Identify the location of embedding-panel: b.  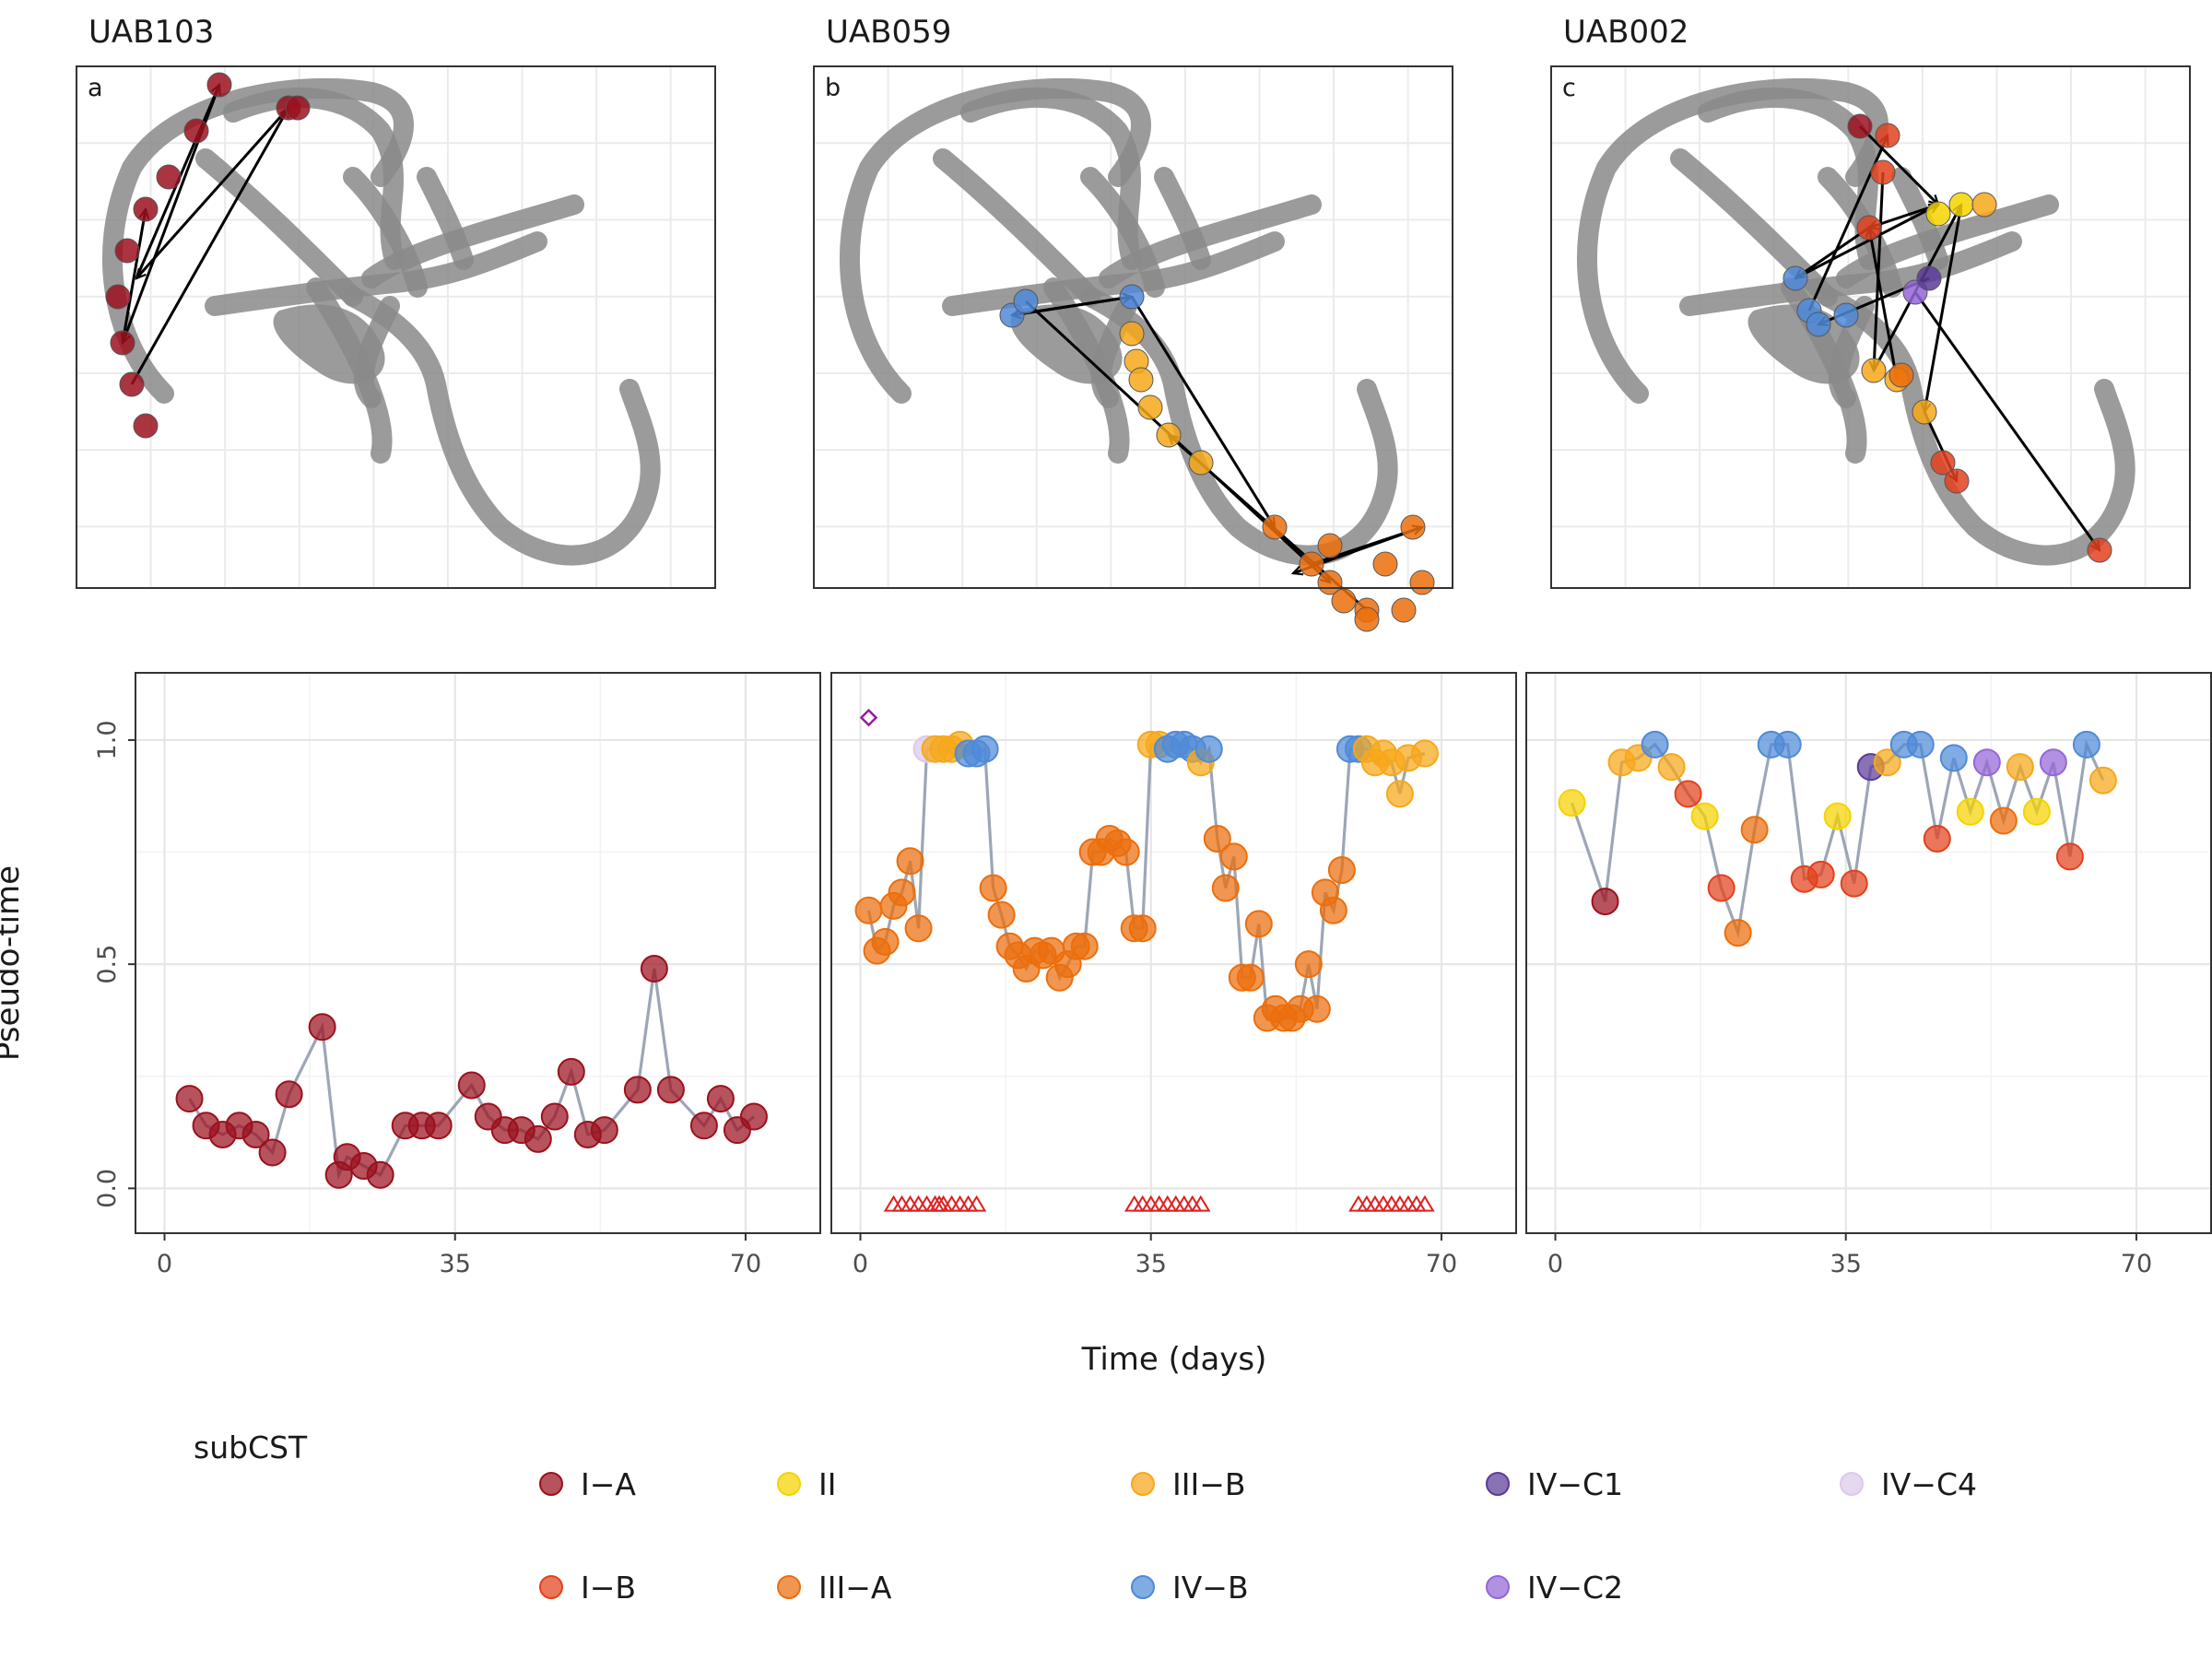
(1133, 348).